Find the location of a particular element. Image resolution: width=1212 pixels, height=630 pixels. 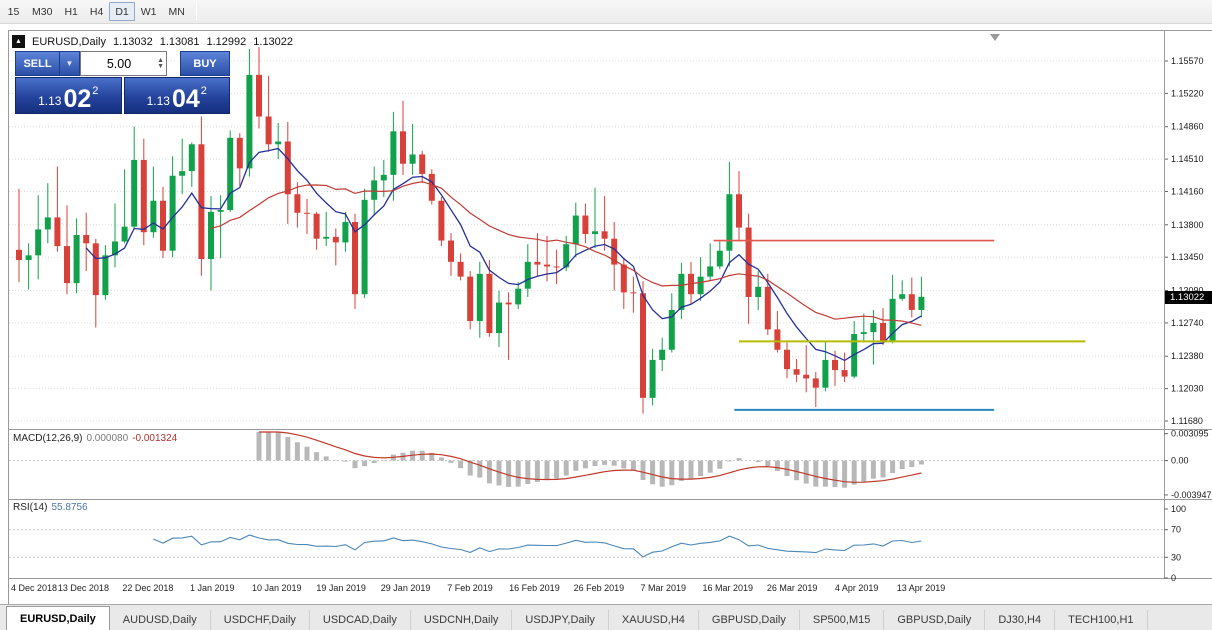

chart-tab-1-audusd-daily: AUDUSD,Daily is located at coordinates (160, 620).